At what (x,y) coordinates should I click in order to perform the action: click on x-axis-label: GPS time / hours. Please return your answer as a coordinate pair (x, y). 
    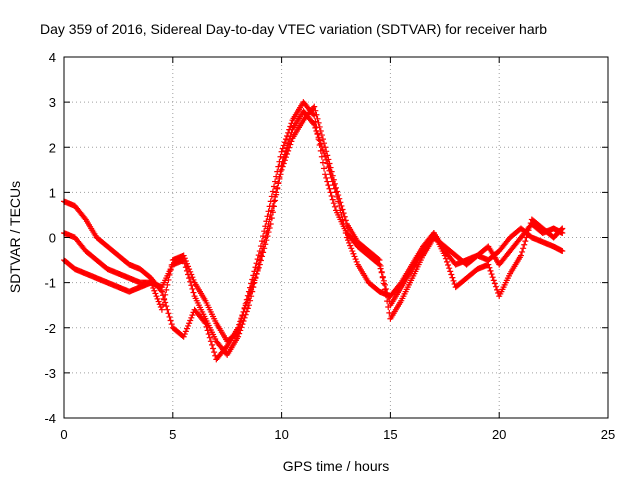
    Looking at the image, I should click on (336, 466).